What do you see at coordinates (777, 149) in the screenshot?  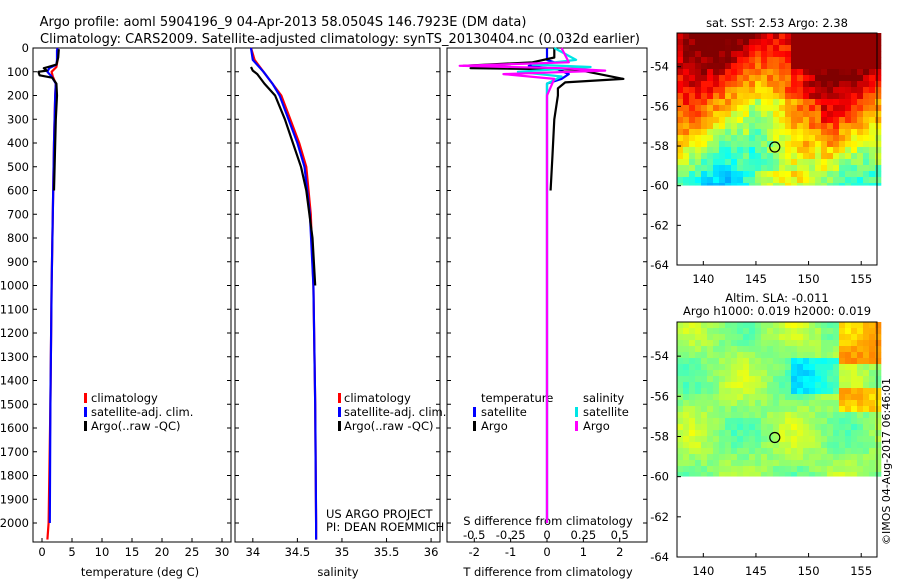 I see `sst-map-frame` at bounding box center [777, 149].